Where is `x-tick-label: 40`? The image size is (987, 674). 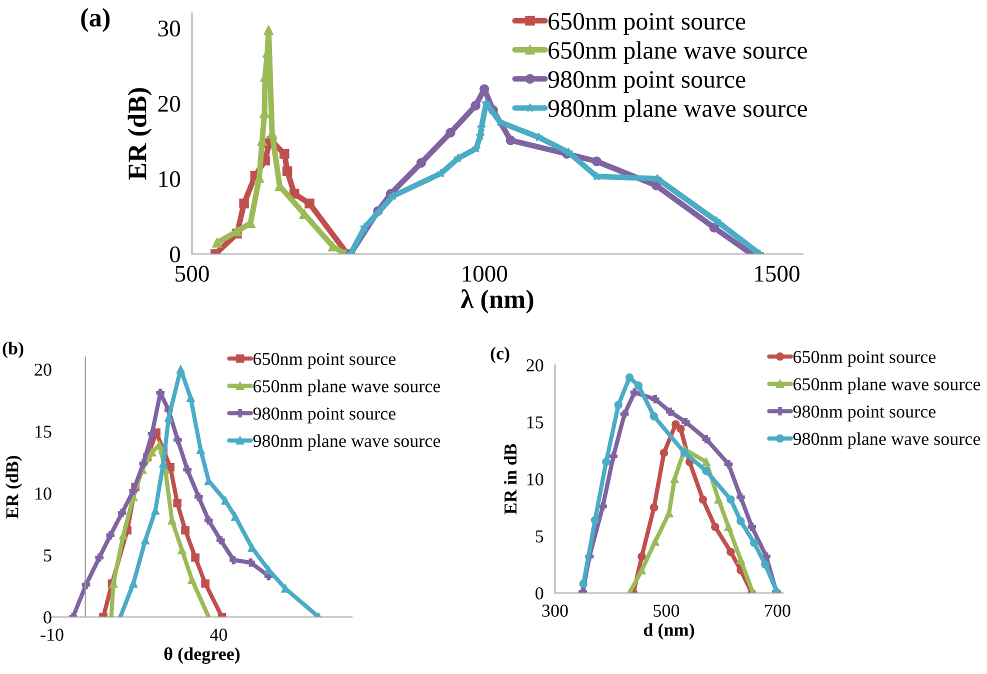 x-tick-label: 40 is located at coordinates (219, 634).